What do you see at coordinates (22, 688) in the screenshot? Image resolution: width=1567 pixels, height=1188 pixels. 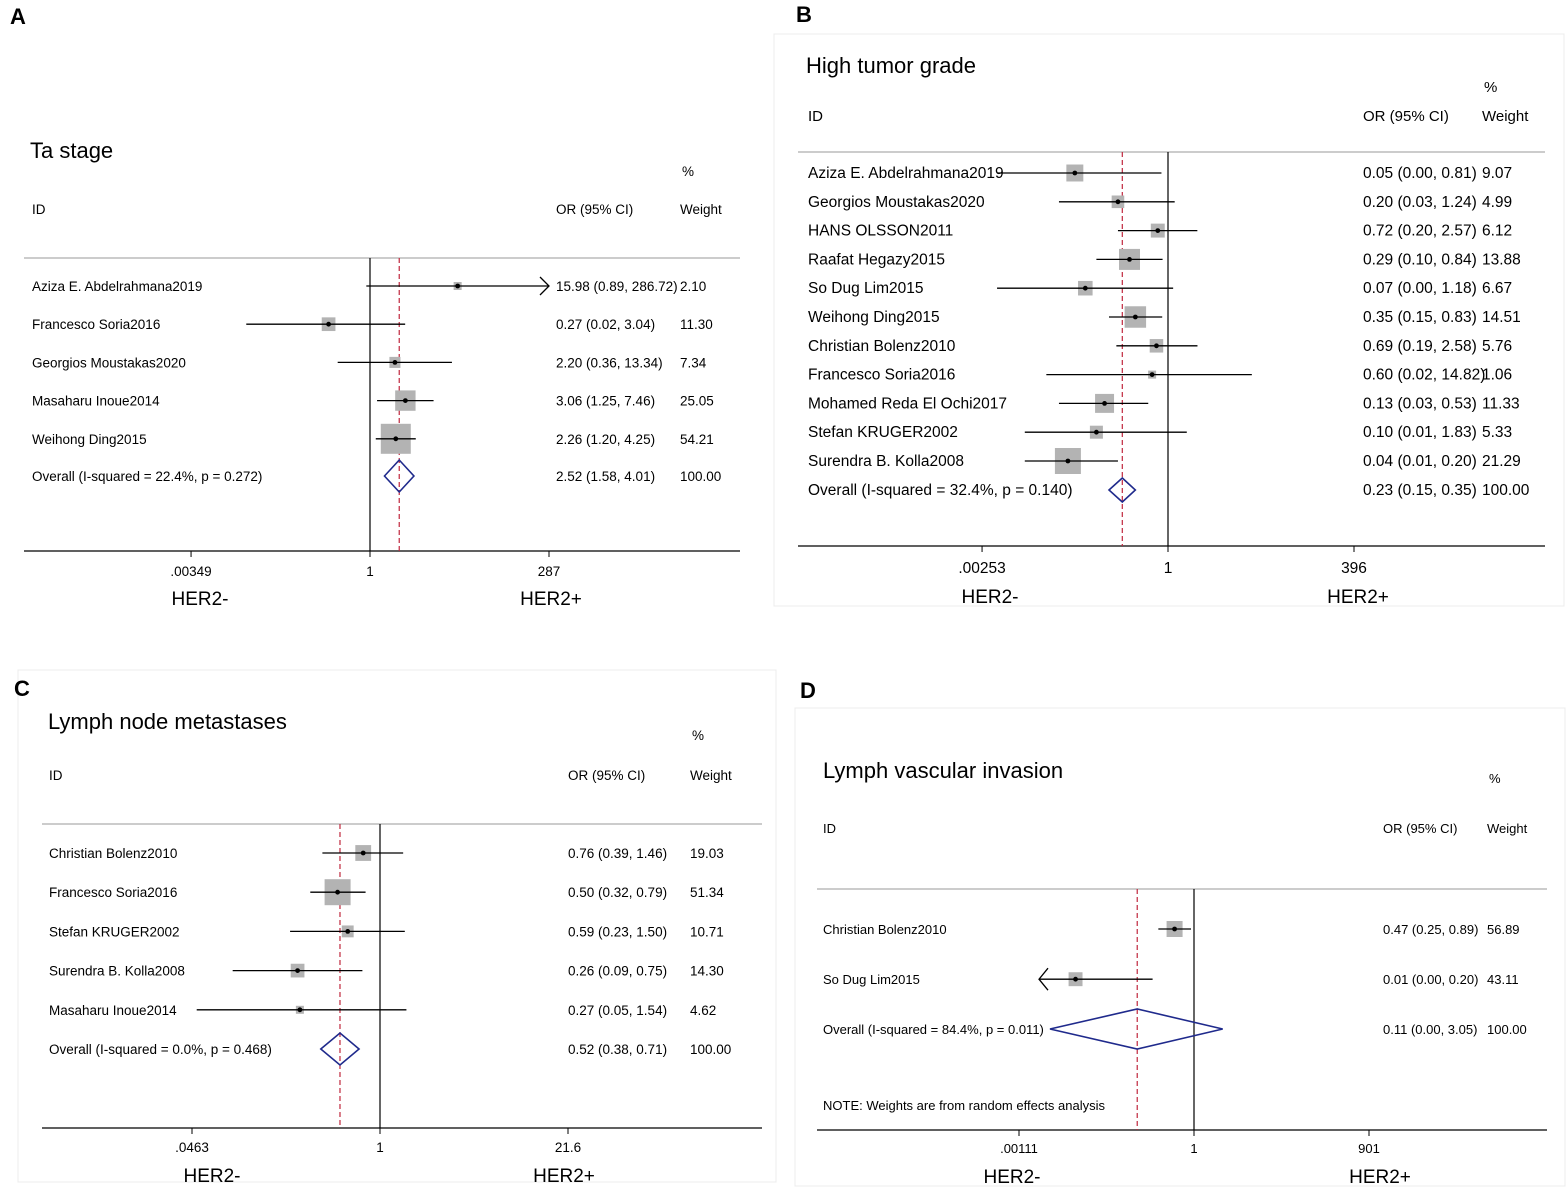 I see `panel-letter: C` at bounding box center [22, 688].